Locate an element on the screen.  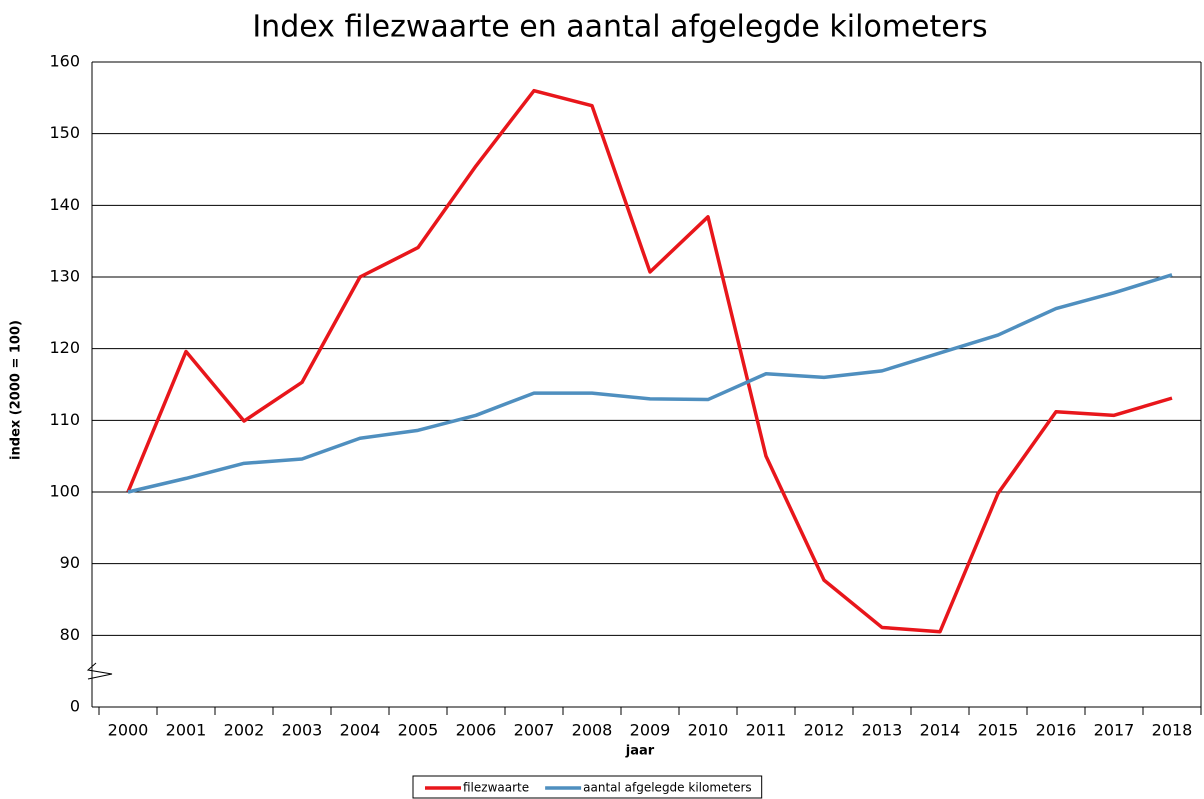
x-tick-label: 2008 is located at coordinates (592, 730).